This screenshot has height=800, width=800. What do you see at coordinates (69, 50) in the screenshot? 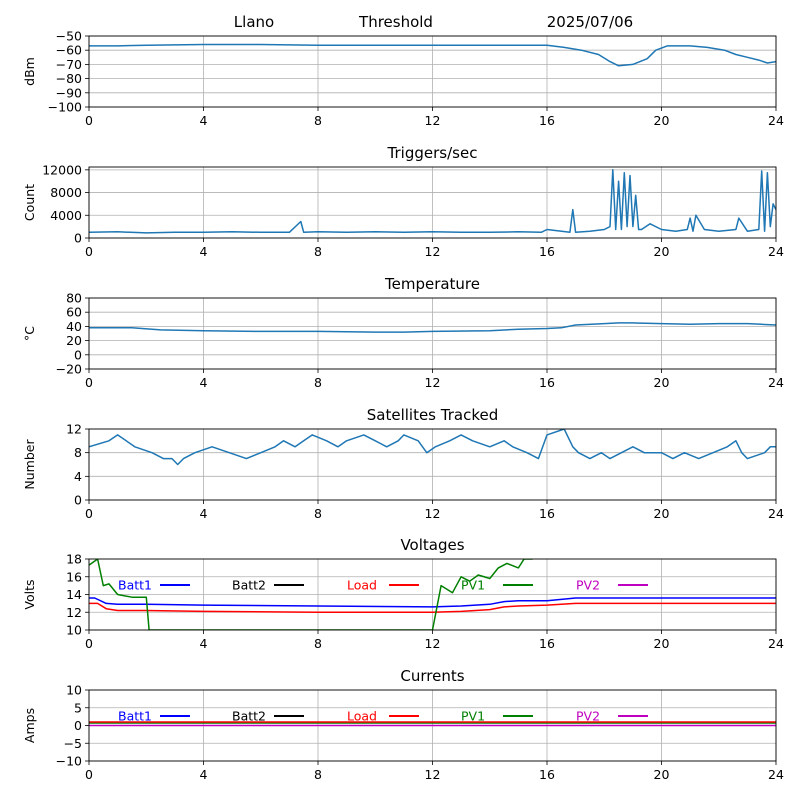
I see `y-tick-label: −60` at bounding box center [69, 50].